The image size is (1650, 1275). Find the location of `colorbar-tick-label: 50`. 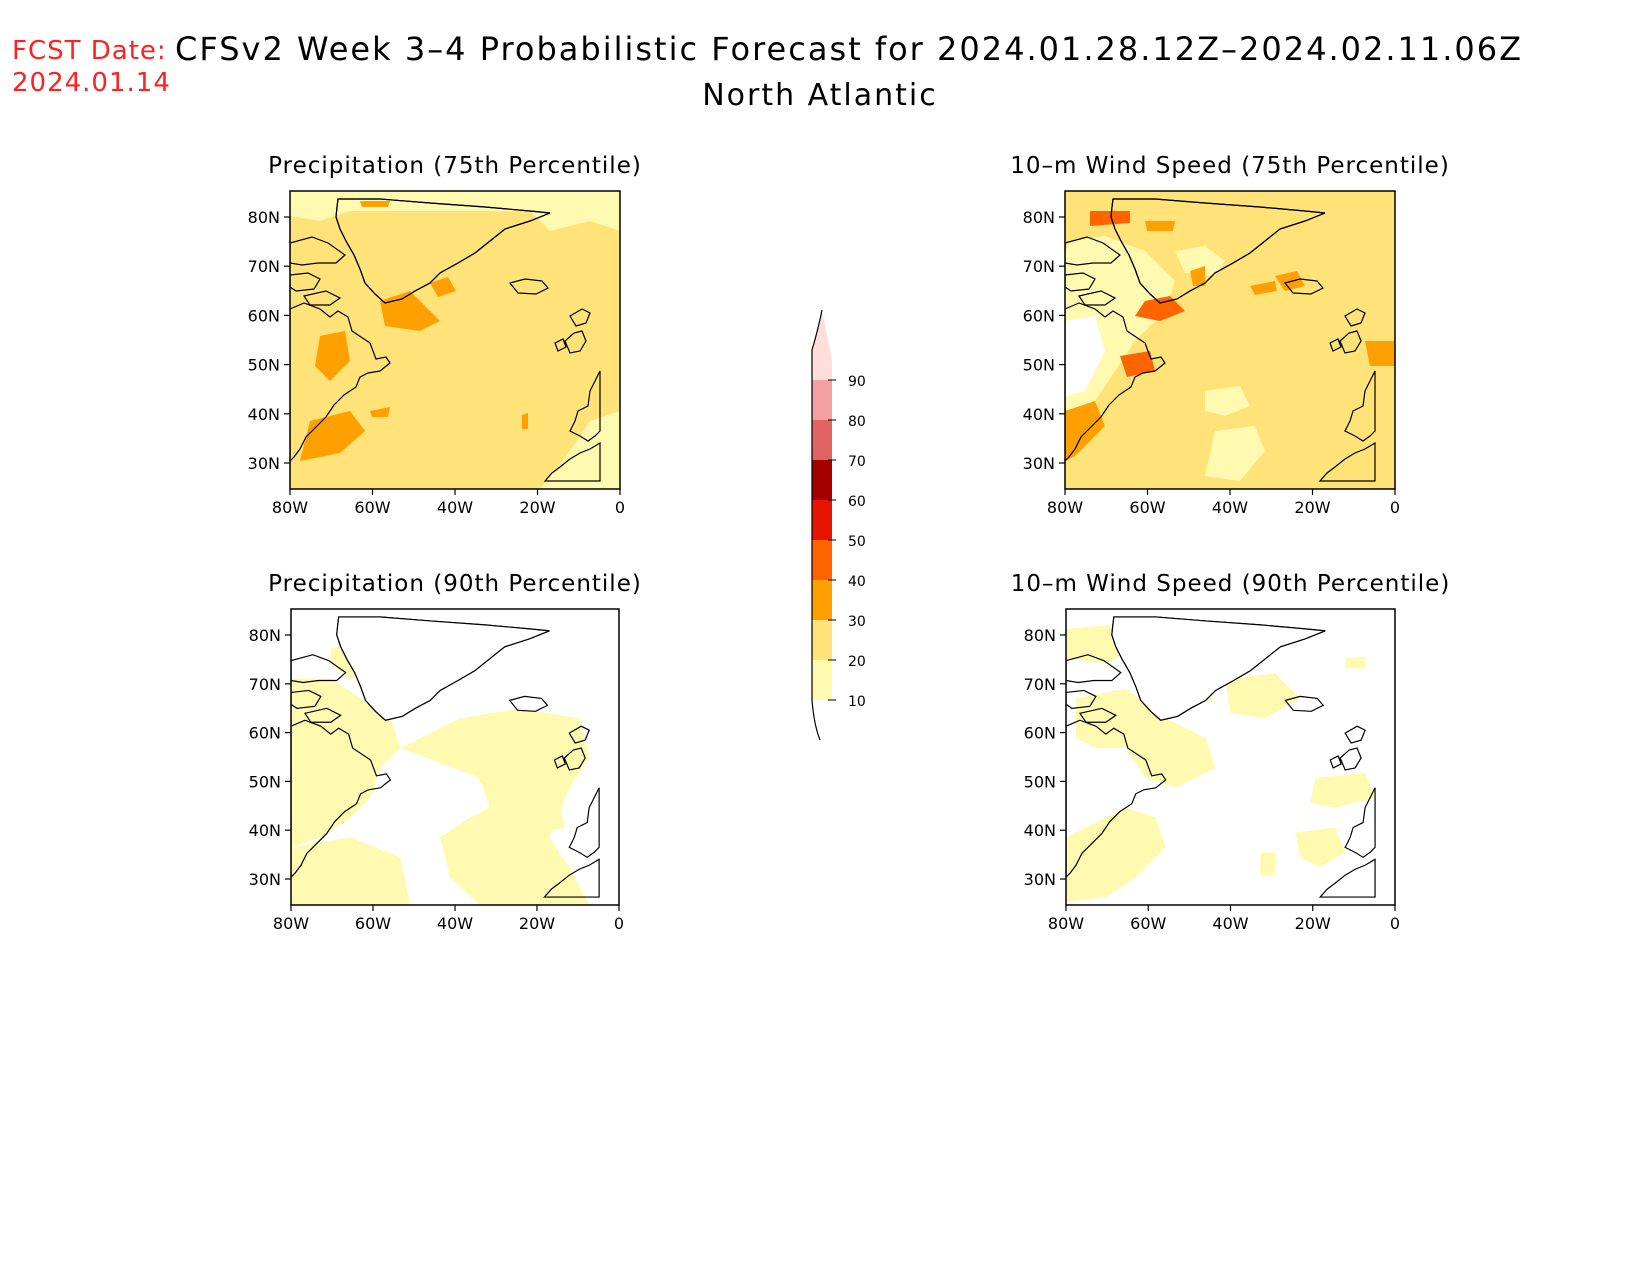

colorbar-tick-label: 50 is located at coordinates (857, 542).